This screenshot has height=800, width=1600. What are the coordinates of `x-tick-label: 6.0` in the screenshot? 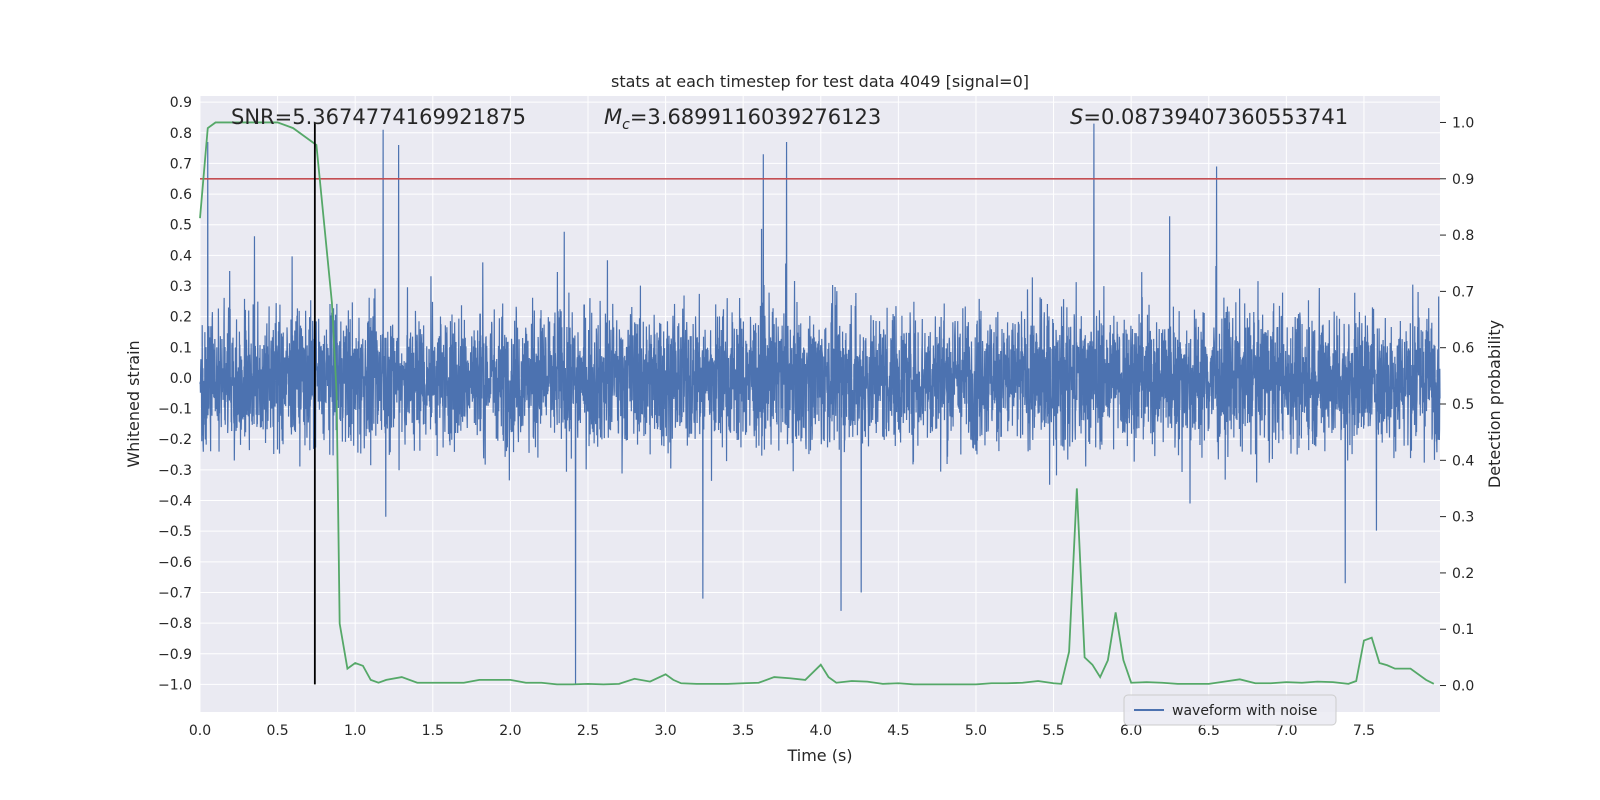 It's located at (1131, 731).